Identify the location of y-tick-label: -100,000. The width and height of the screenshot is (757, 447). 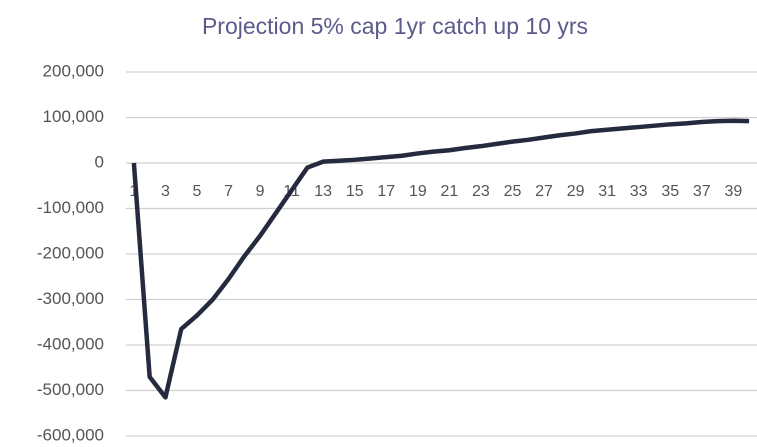
(70, 207).